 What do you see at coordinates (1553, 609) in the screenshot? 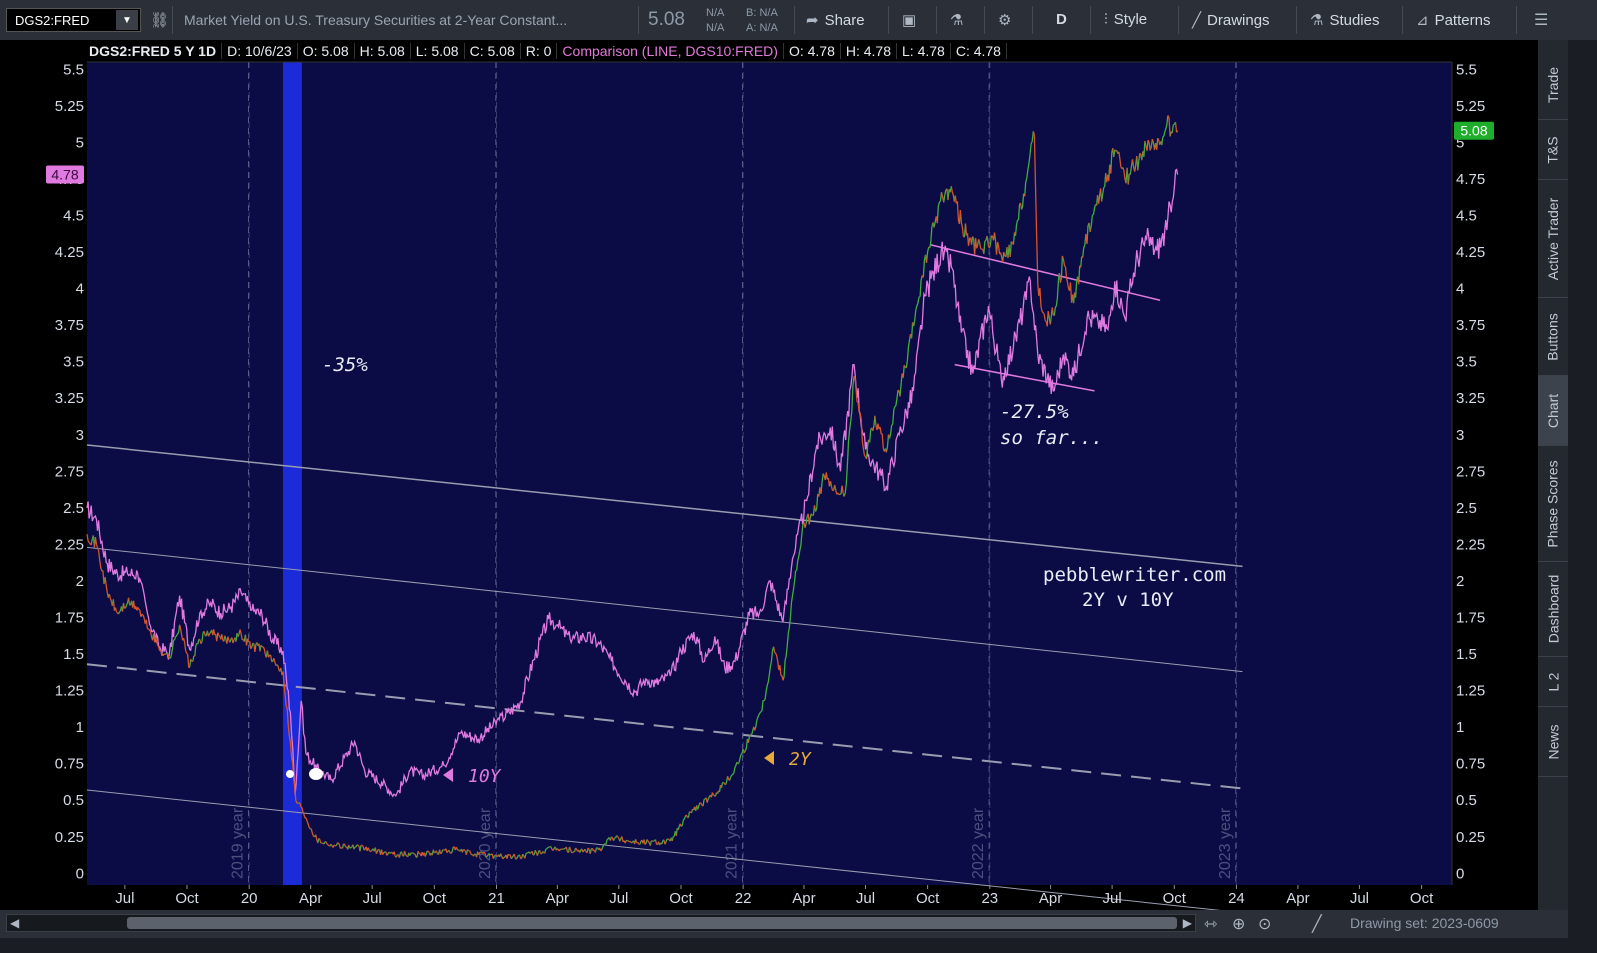
I see `side-tab-dashboard: Dashboard` at bounding box center [1553, 609].